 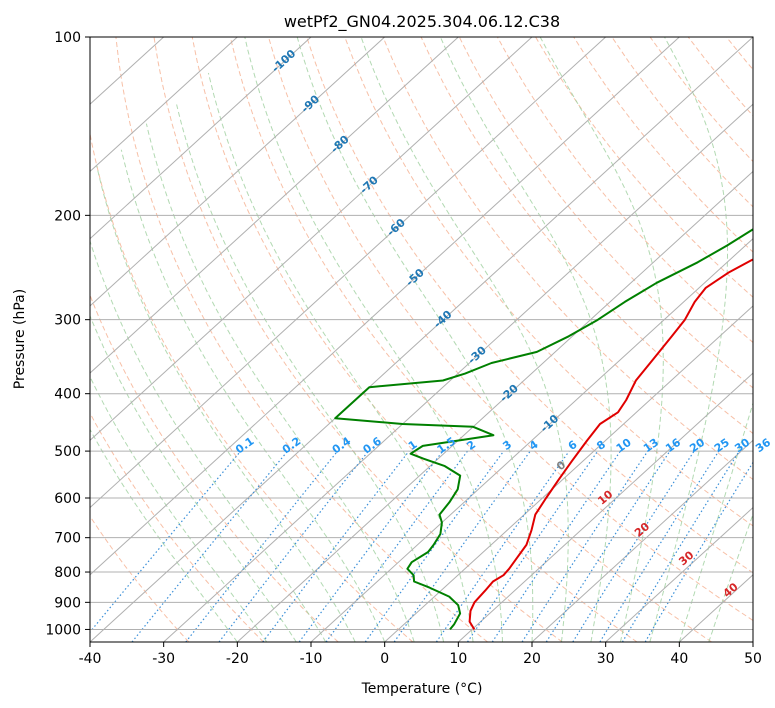 I want to click on adiabat-label: 0, so click(x=561, y=465).